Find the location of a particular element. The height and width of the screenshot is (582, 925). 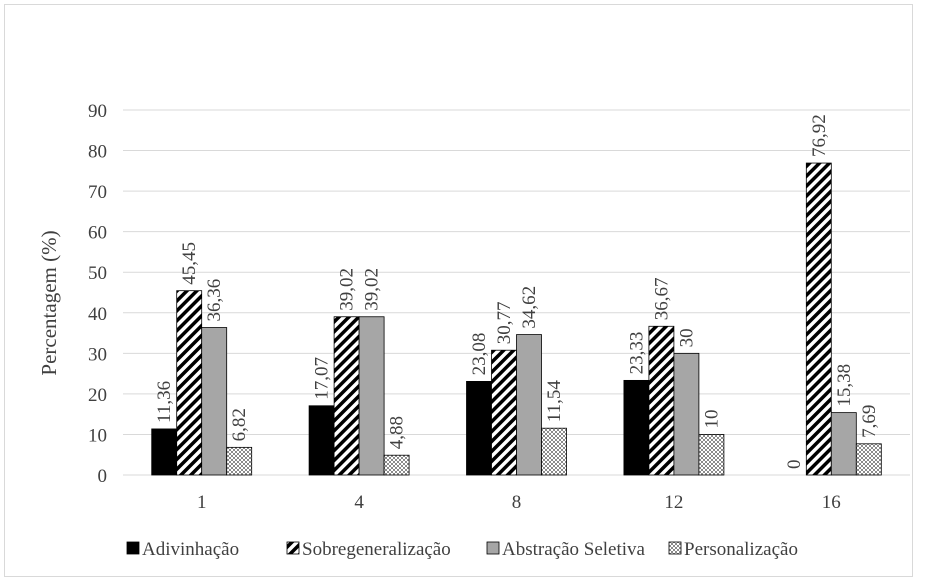

x-axis-ticks: 1 4 8 12 16 is located at coordinates (519, 502).